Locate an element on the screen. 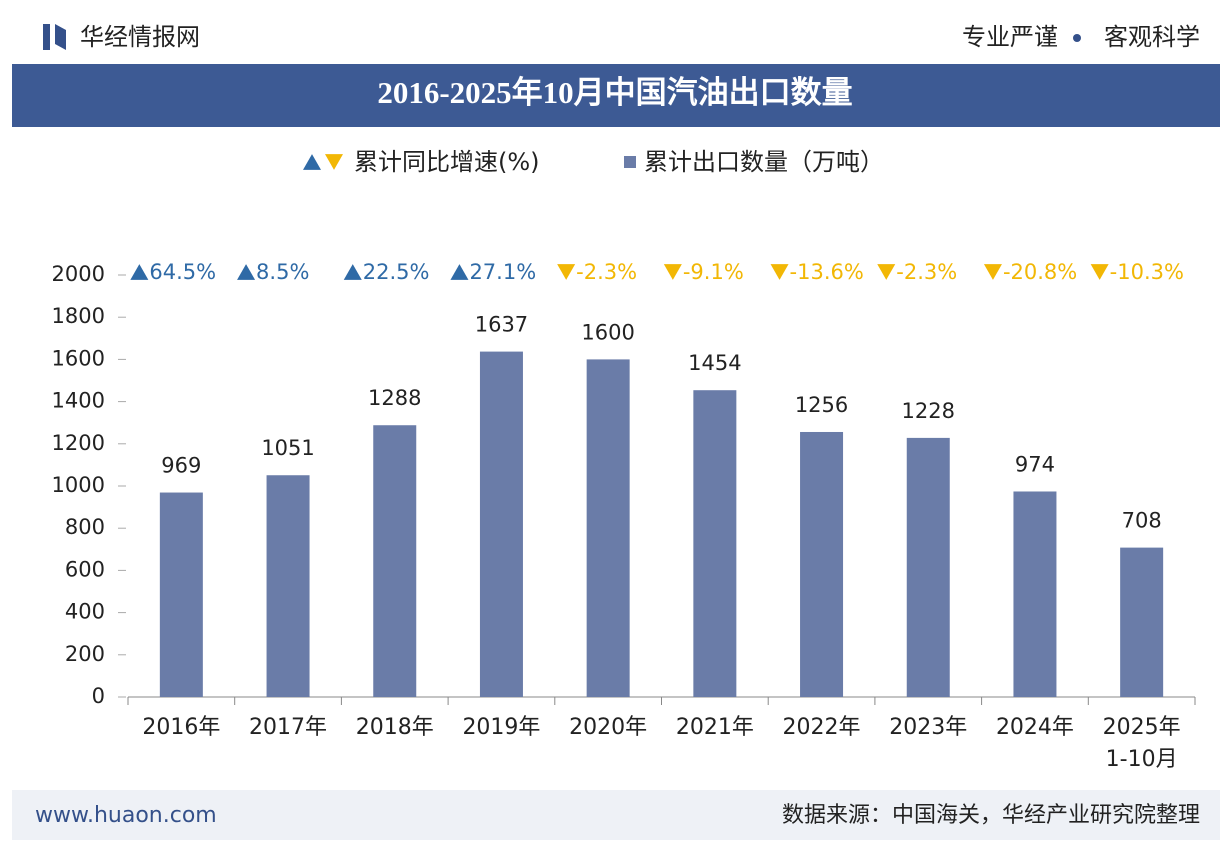 This screenshot has height=854, width=1230. footer-bar is located at coordinates (616, 815).